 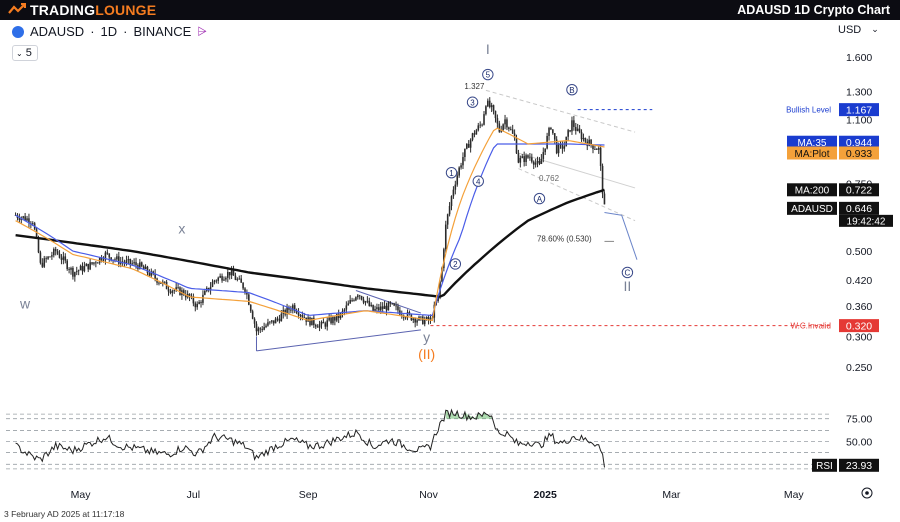 I want to click on wave-5-circle, so click(x=488, y=74).